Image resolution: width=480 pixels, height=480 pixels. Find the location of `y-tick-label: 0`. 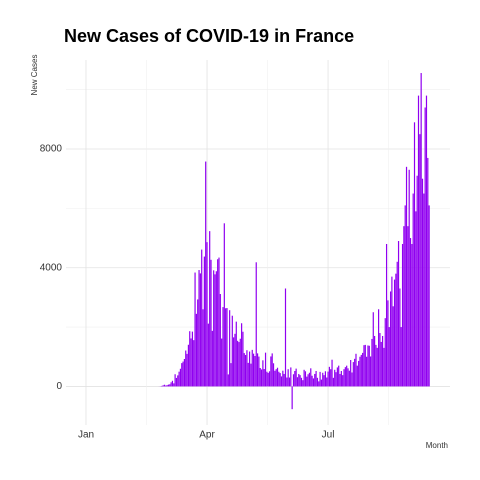

y-tick-label: 0 is located at coordinates (59, 386).